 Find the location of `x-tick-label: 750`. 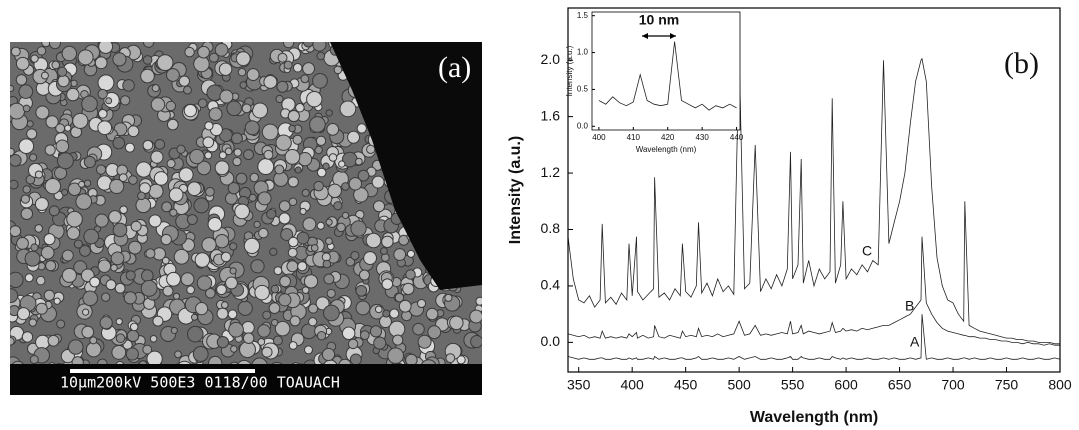

x-tick-label: 750 is located at coordinates (1007, 385).